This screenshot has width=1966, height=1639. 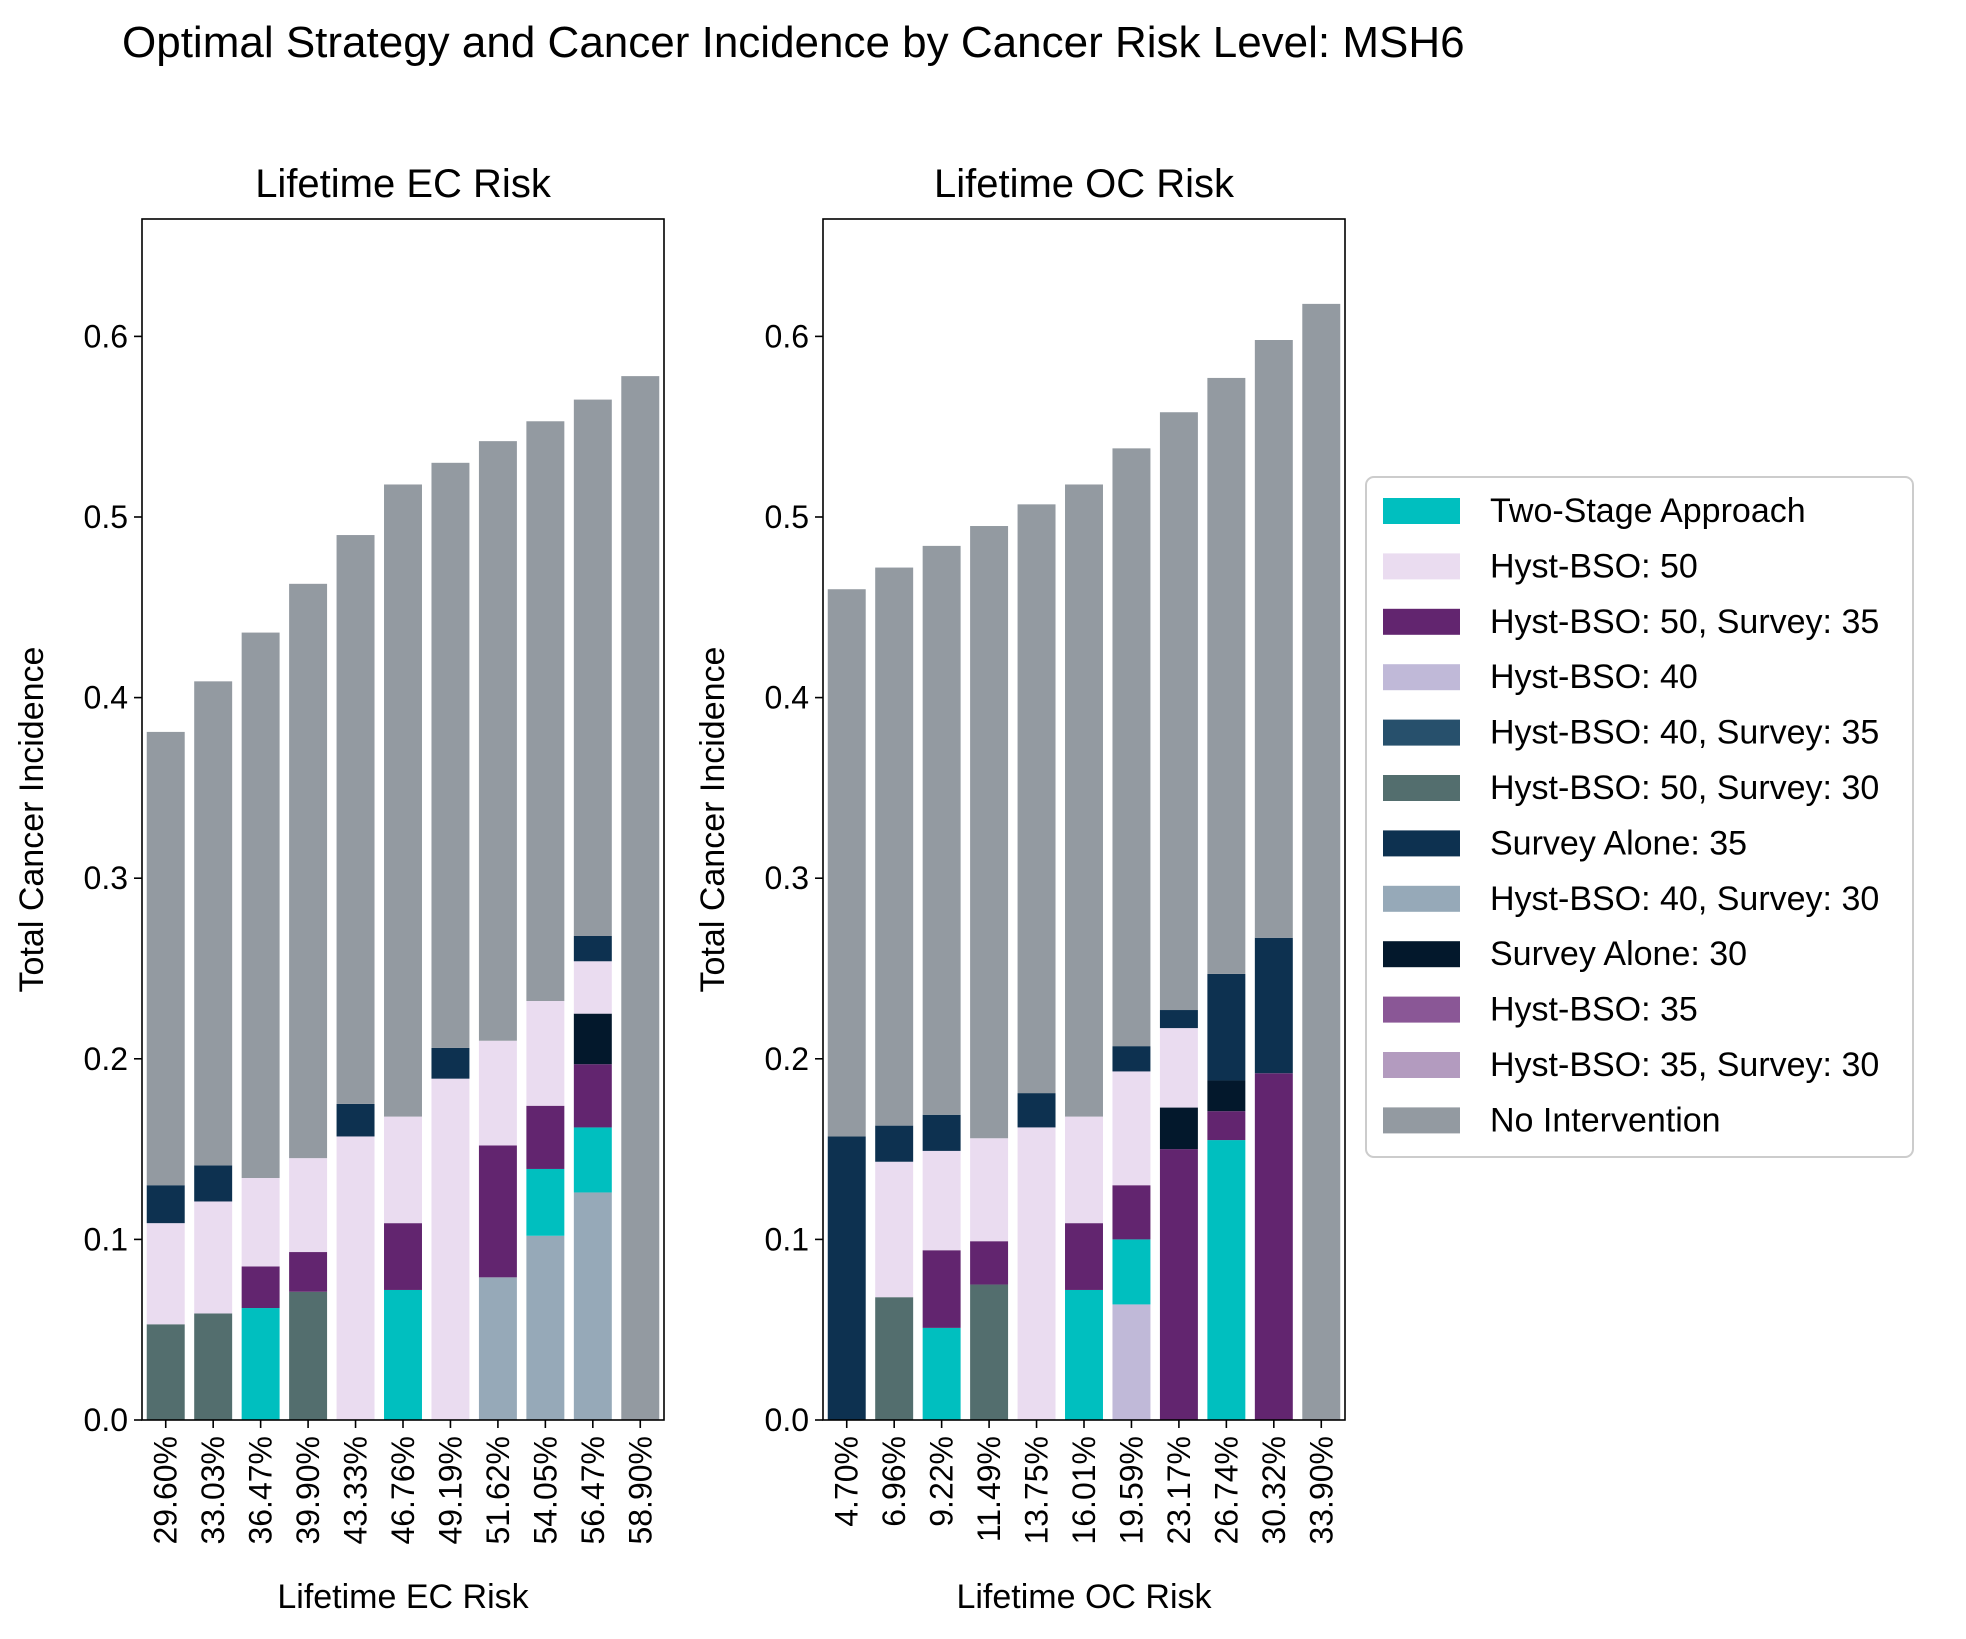 What do you see at coordinates (1084, 184) in the screenshot?
I see `chart2-title: Lifetime OC Risk` at bounding box center [1084, 184].